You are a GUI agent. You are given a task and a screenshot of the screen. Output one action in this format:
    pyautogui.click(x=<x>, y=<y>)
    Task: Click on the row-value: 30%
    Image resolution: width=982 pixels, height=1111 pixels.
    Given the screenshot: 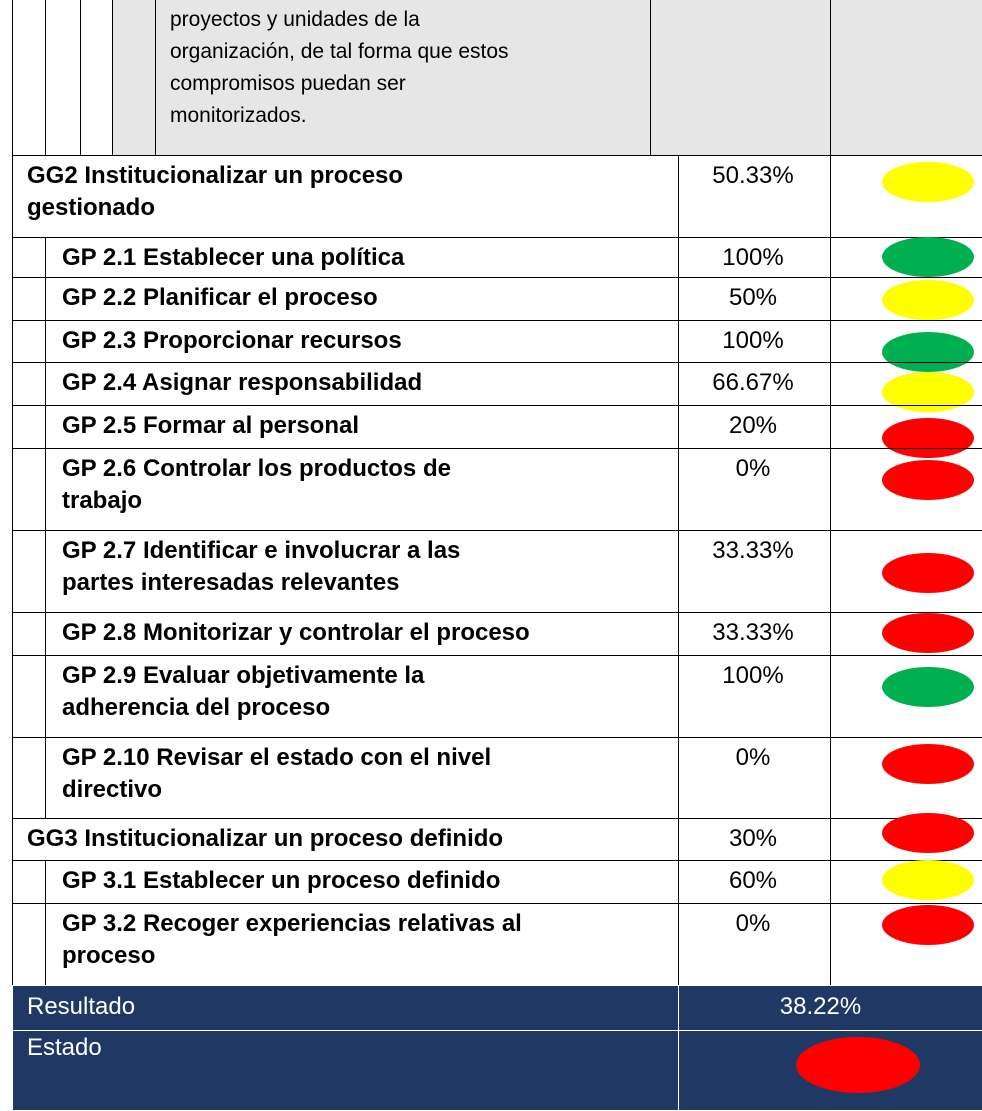 What is the action you would take?
    pyautogui.click(x=753, y=838)
    